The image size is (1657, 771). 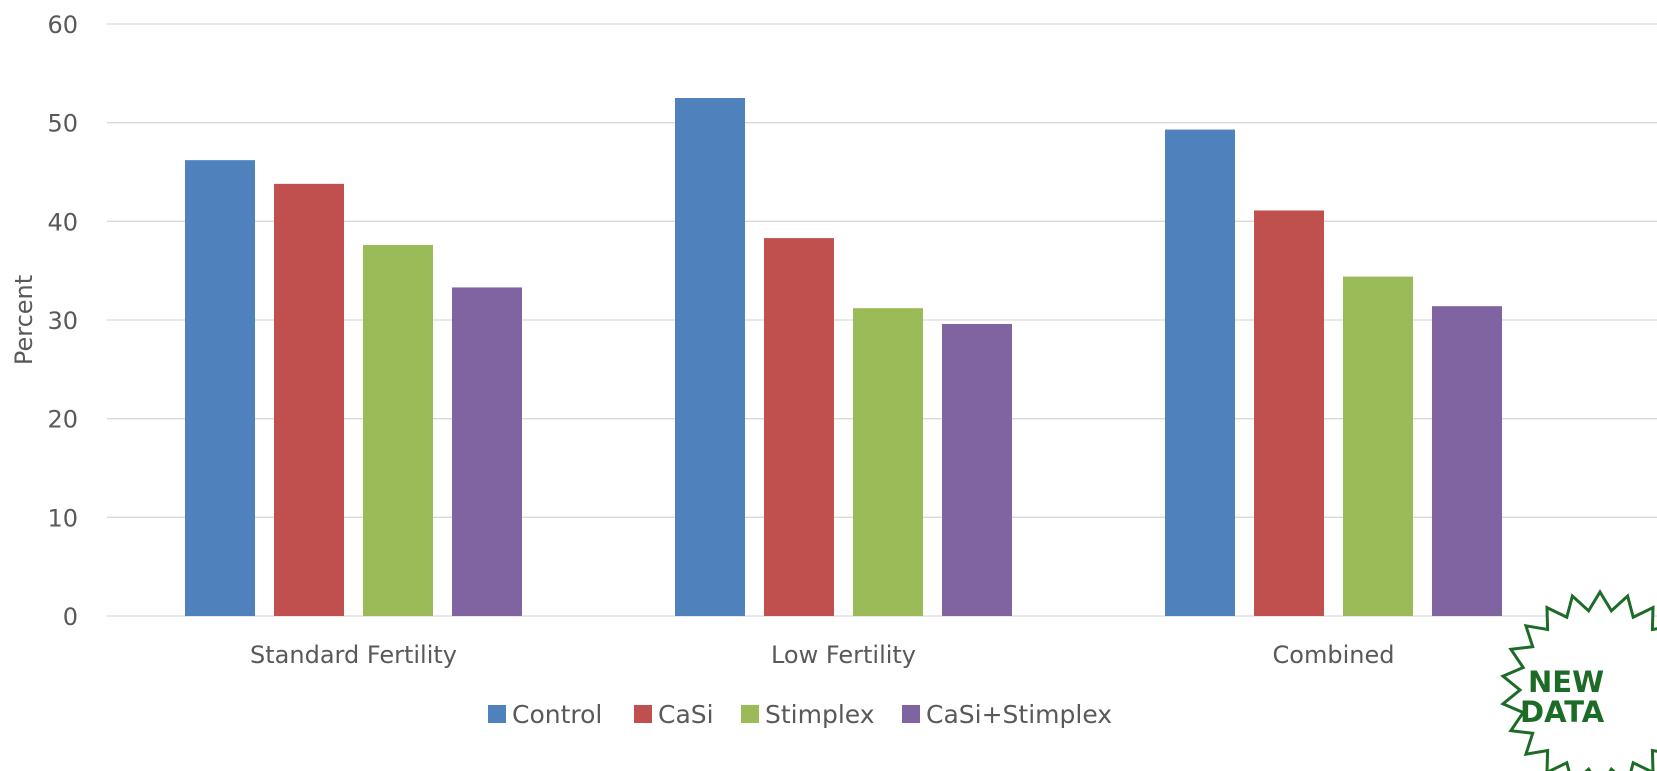 I want to click on legend-label: CaSi, so click(x=686, y=714).